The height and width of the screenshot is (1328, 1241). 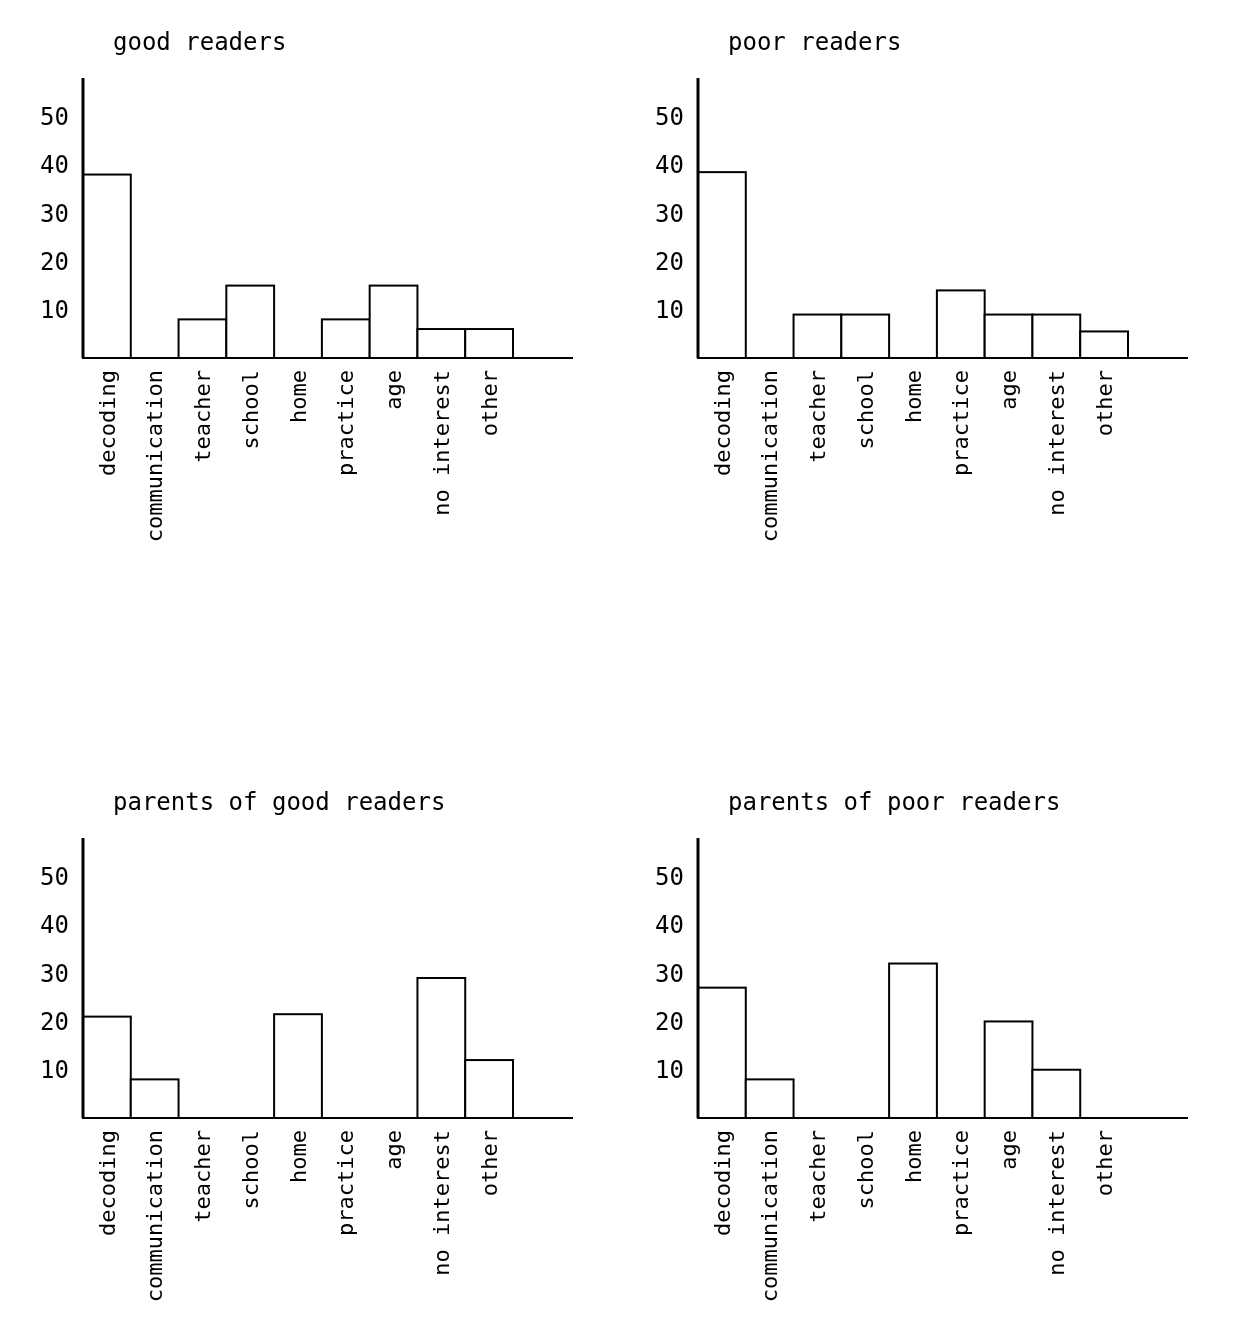 What do you see at coordinates (815, 42) in the screenshot?
I see `chart-title: poor readers` at bounding box center [815, 42].